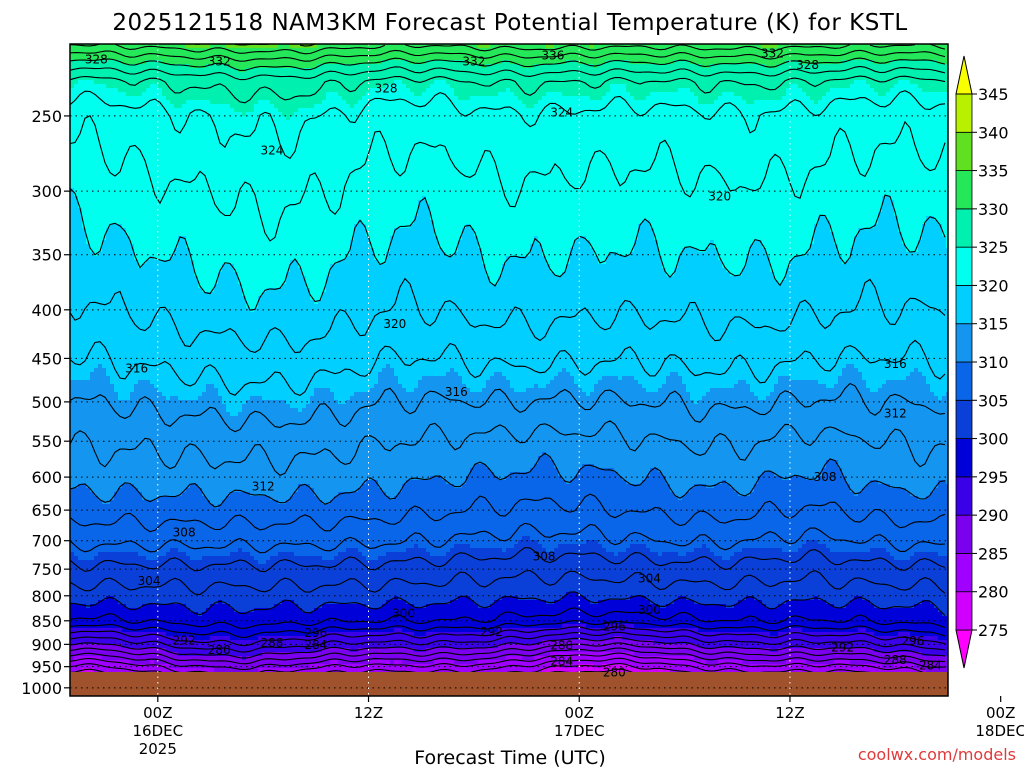  What do you see at coordinates (184, 532) in the screenshot?
I see `contour-label: 308` at bounding box center [184, 532].